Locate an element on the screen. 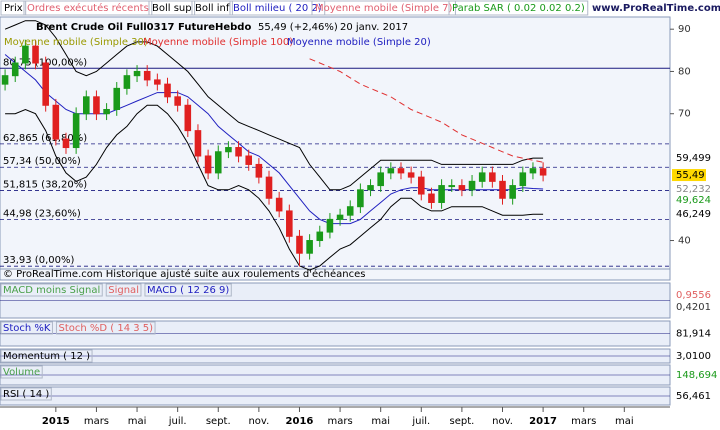 The height and width of the screenshot is (430, 720). last-value-label: 55,49 is located at coordinates (690, 175).